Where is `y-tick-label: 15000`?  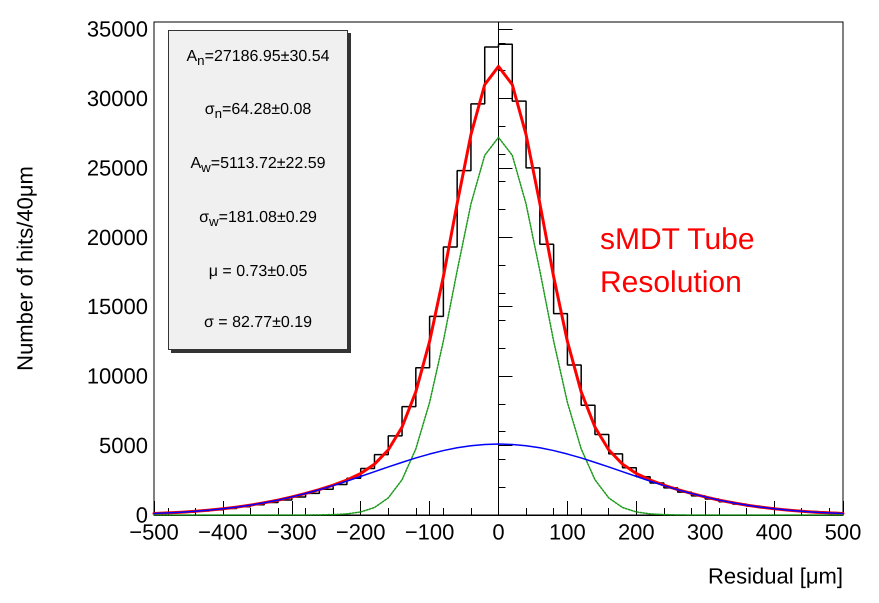 y-tick-label: 15000 is located at coordinates (117, 307).